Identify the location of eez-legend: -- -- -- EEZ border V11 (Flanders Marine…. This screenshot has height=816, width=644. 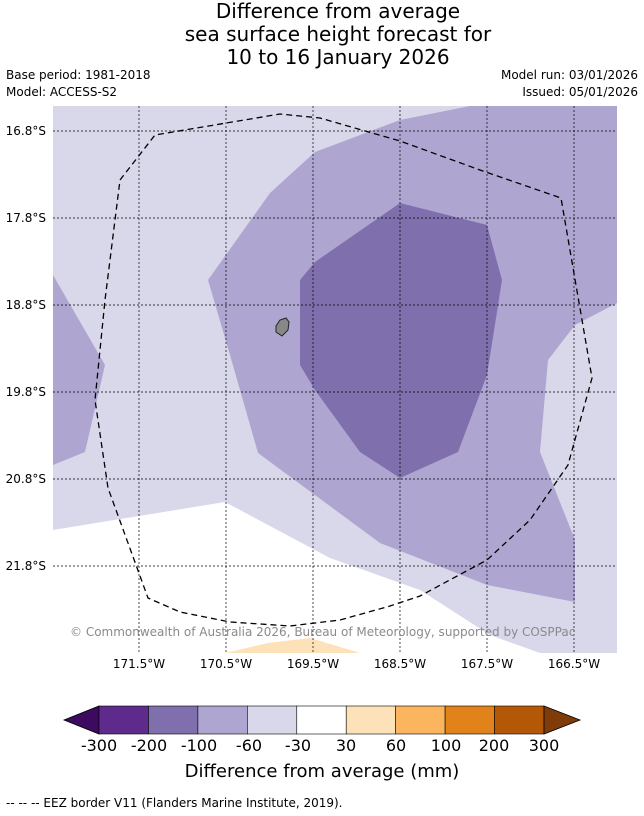
(174, 803).